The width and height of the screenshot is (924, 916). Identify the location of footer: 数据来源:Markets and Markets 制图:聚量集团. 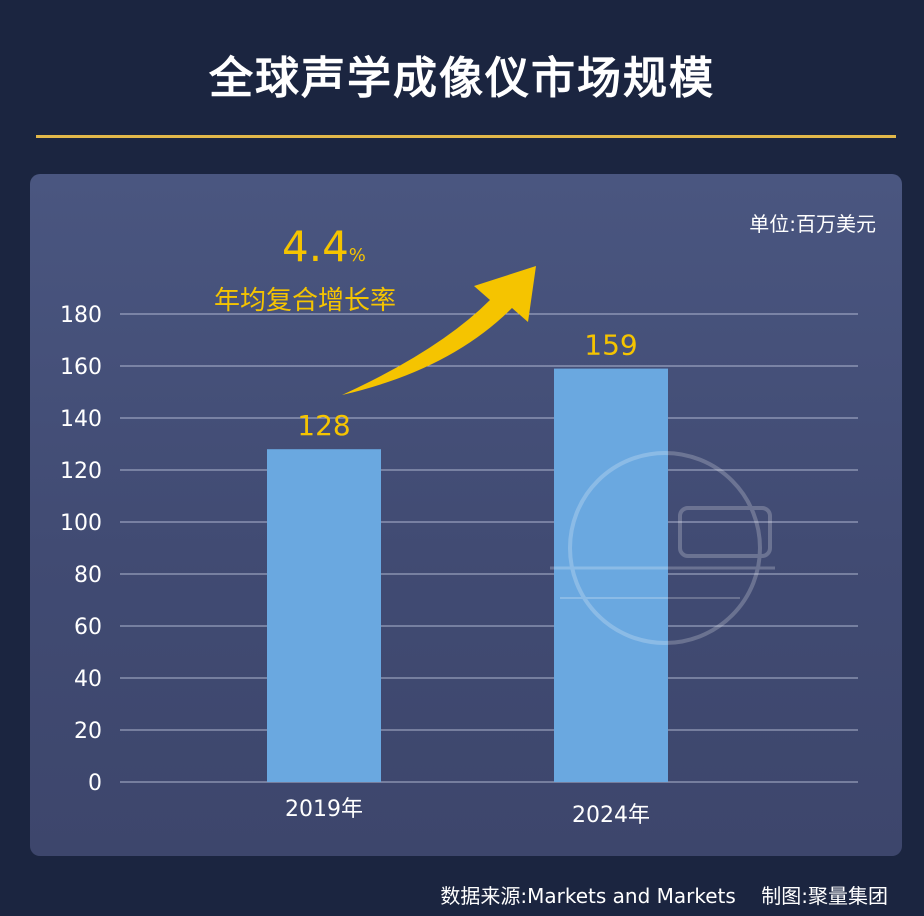
(664, 894).